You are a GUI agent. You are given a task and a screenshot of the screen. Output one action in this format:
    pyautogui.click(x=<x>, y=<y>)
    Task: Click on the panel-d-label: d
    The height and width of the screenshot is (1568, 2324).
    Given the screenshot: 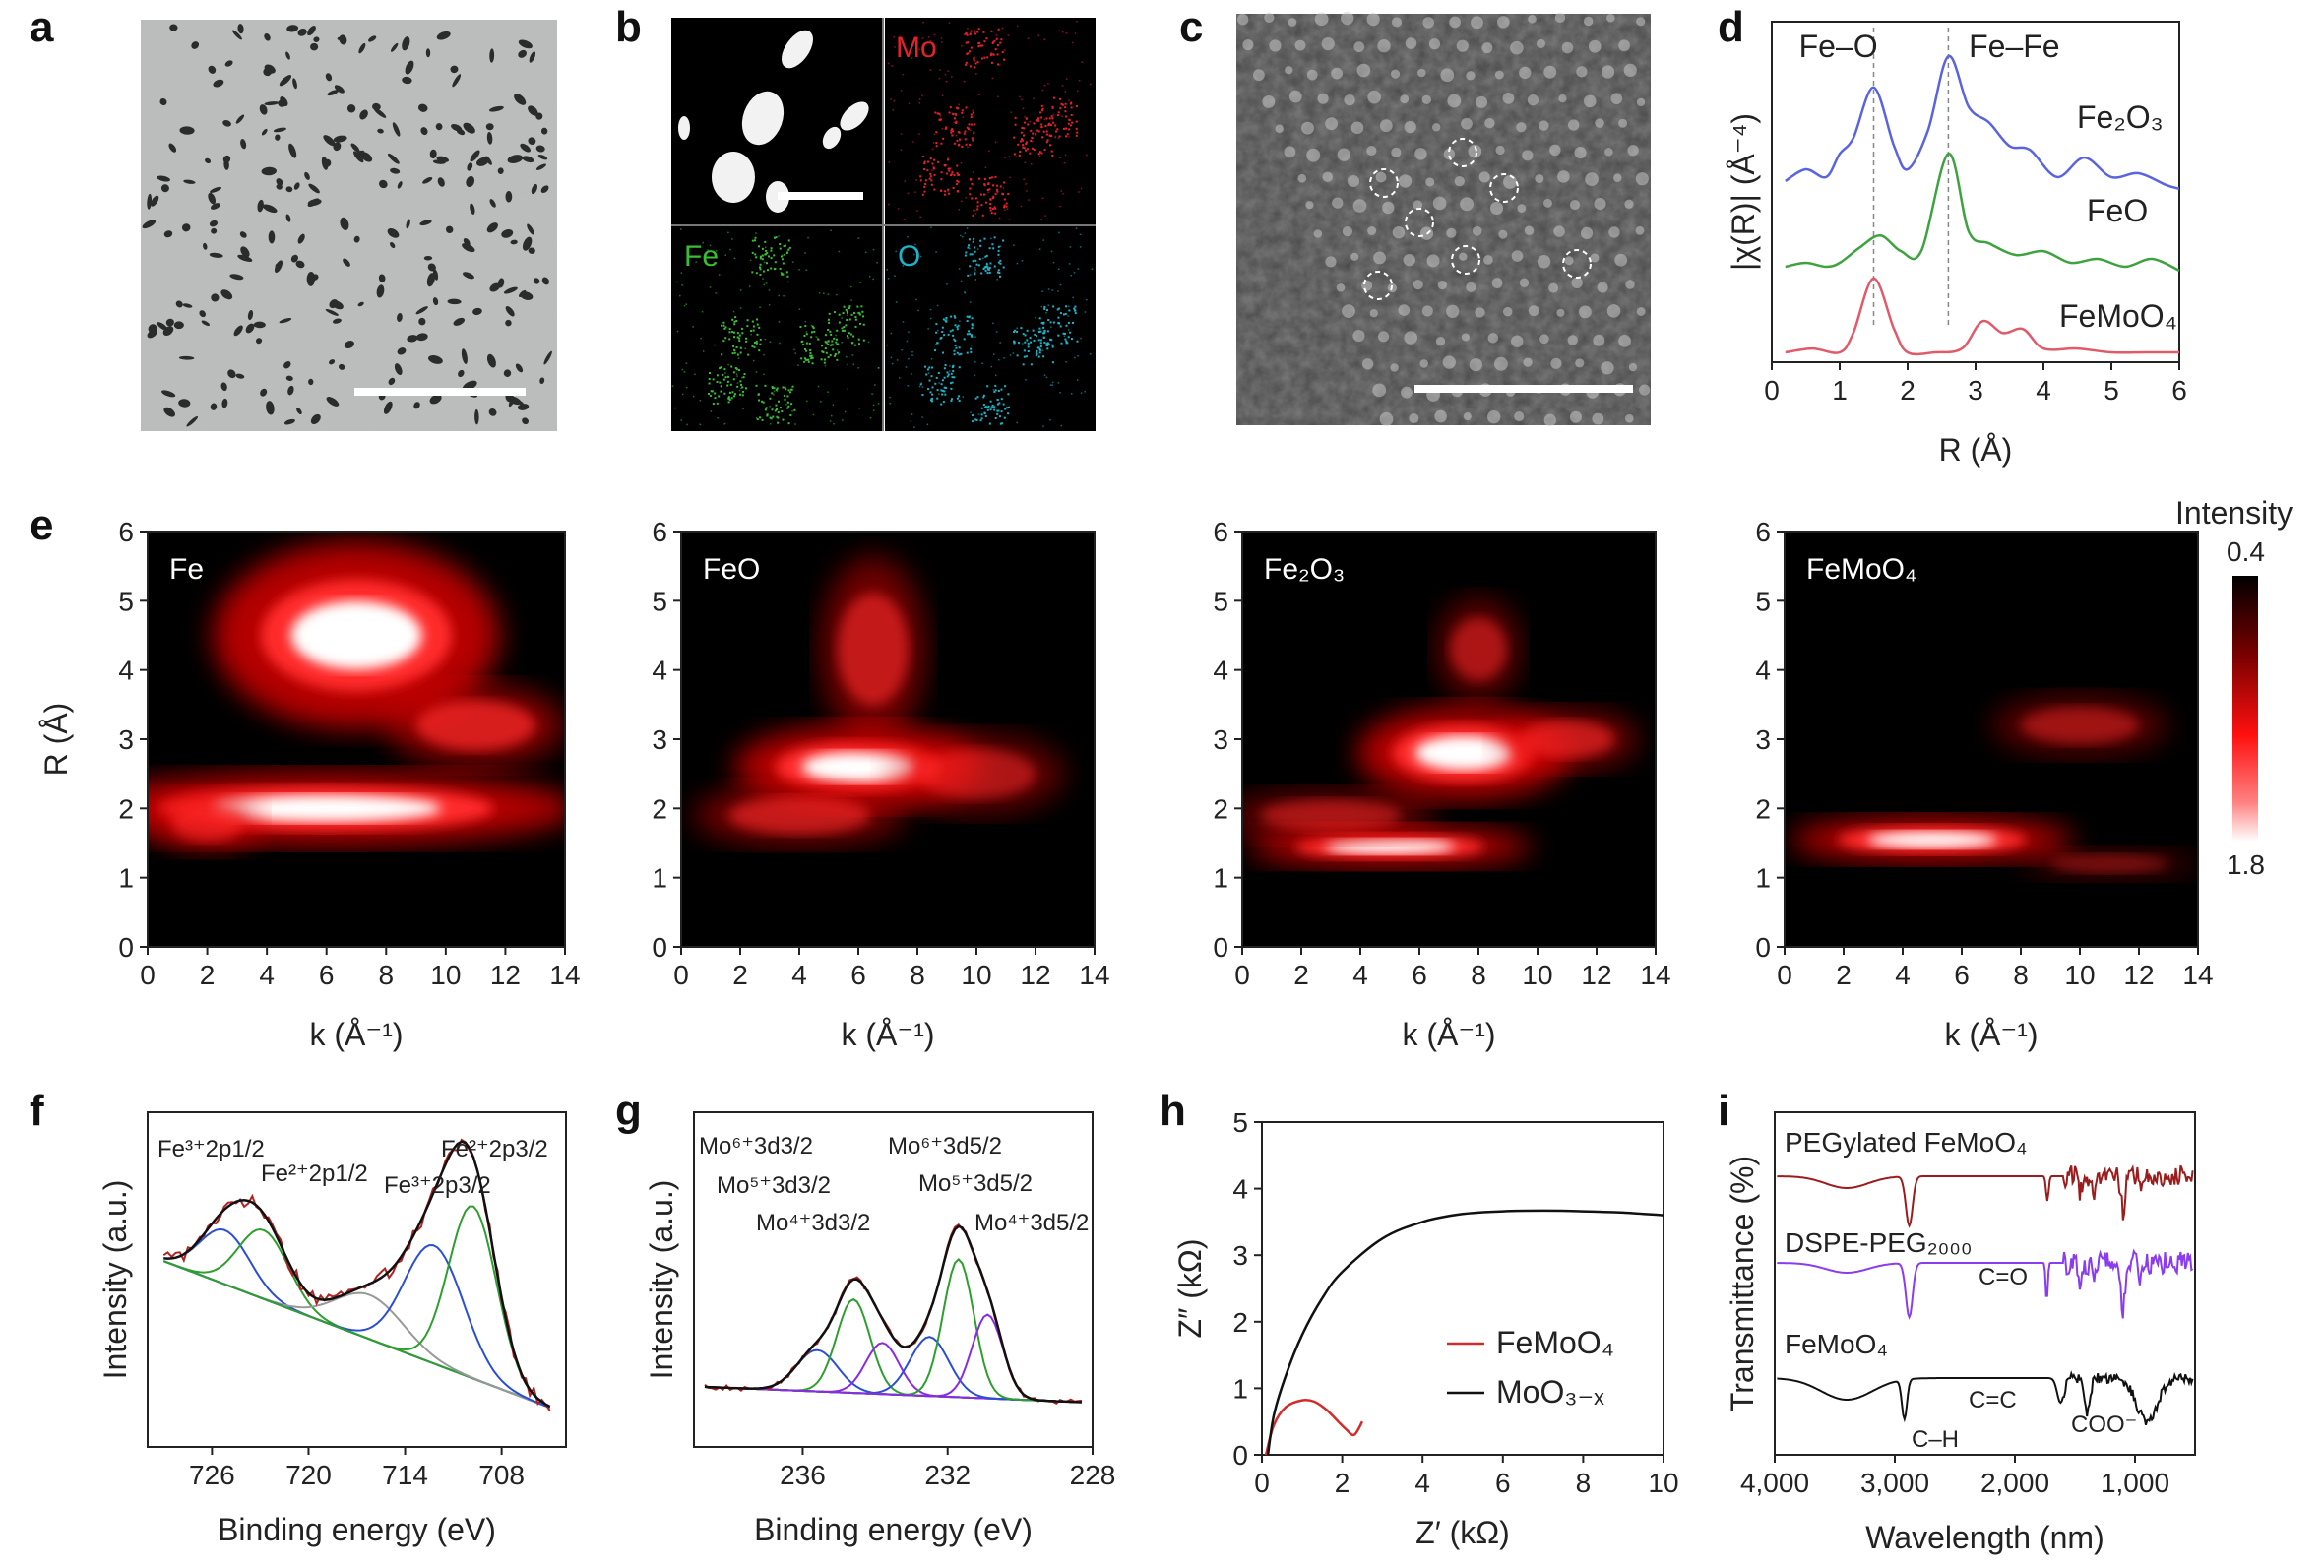 What is the action you would take?
    pyautogui.click(x=1731, y=27)
    